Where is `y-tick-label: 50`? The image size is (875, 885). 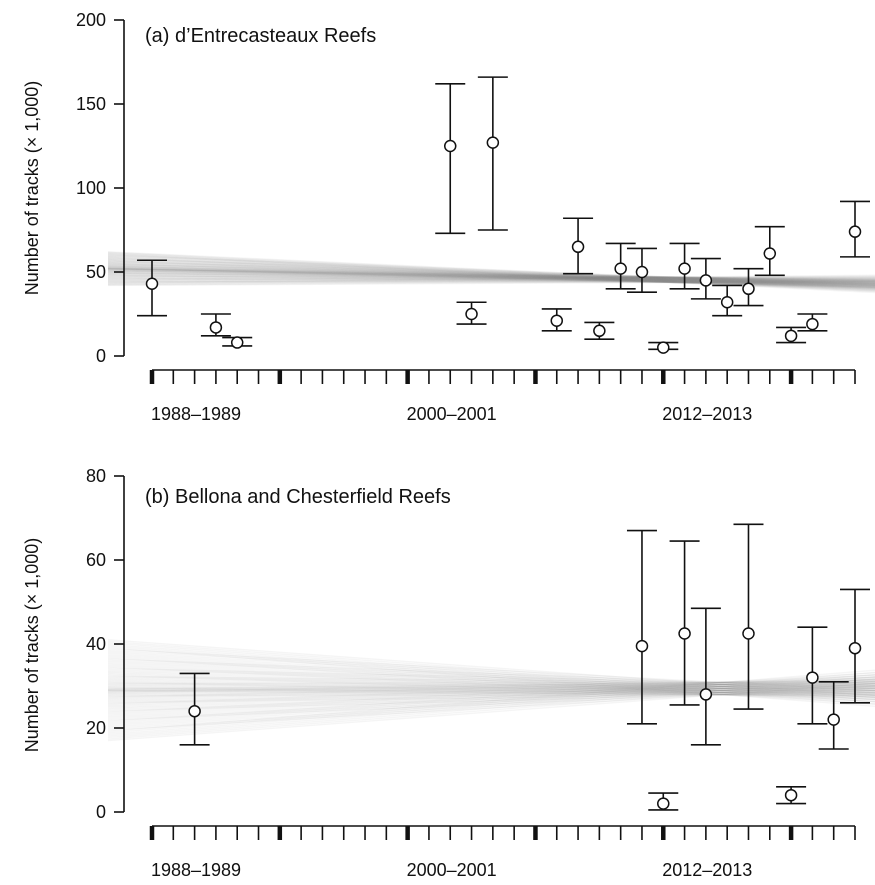 y-tick-label: 50 is located at coordinates (96, 272).